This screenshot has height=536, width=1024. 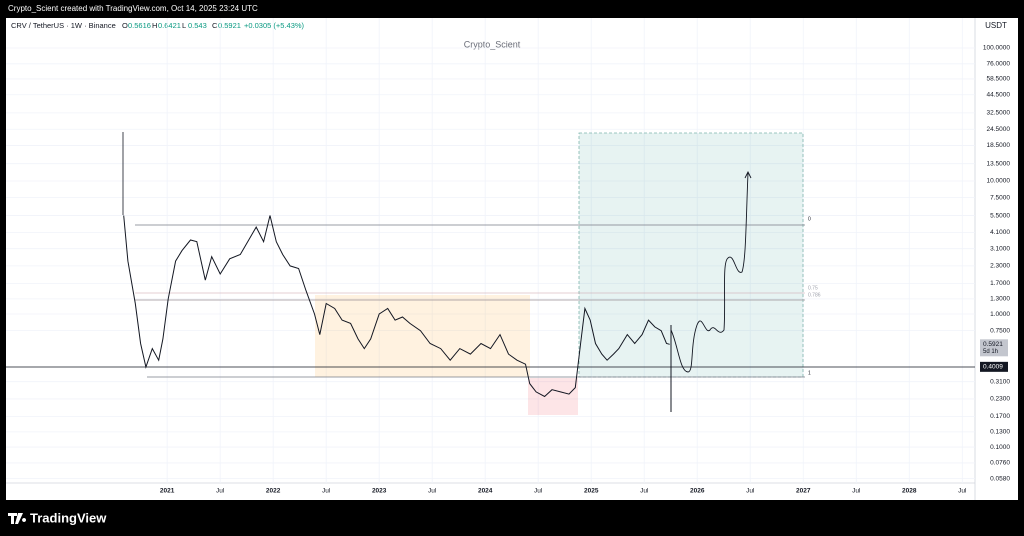 What do you see at coordinates (1000, 314) in the screenshot?
I see `y-tick-label: 1.0000` at bounding box center [1000, 314].